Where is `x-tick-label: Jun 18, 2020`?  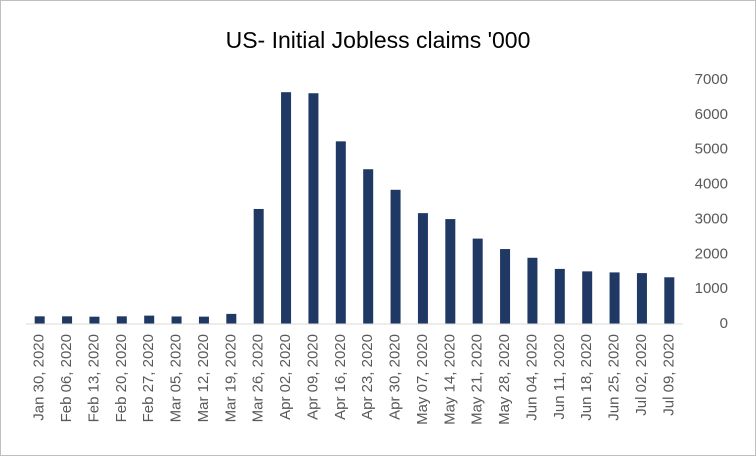 x-tick-label: Jun 18, 2020 is located at coordinates (586, 377).